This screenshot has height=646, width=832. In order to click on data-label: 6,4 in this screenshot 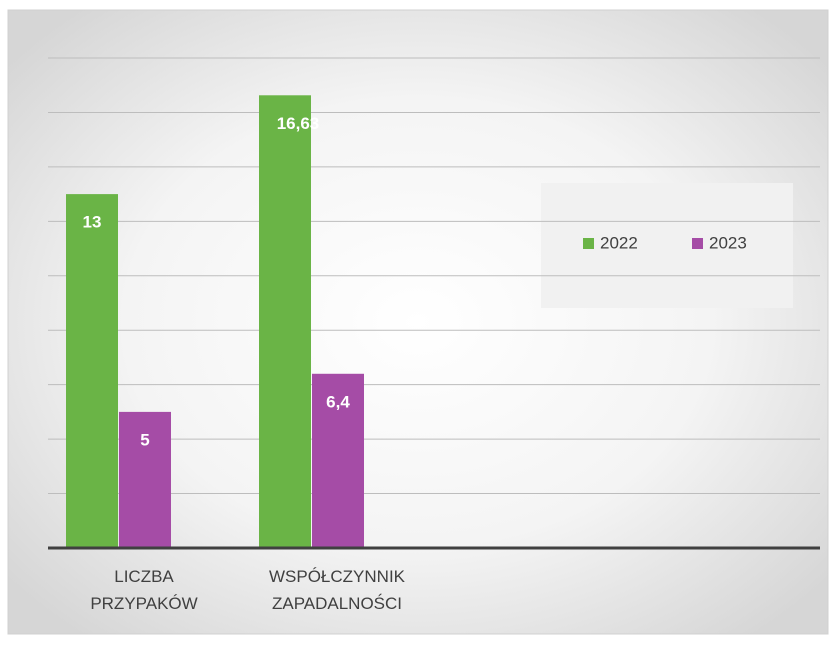, I will do `click(338, 401)`.